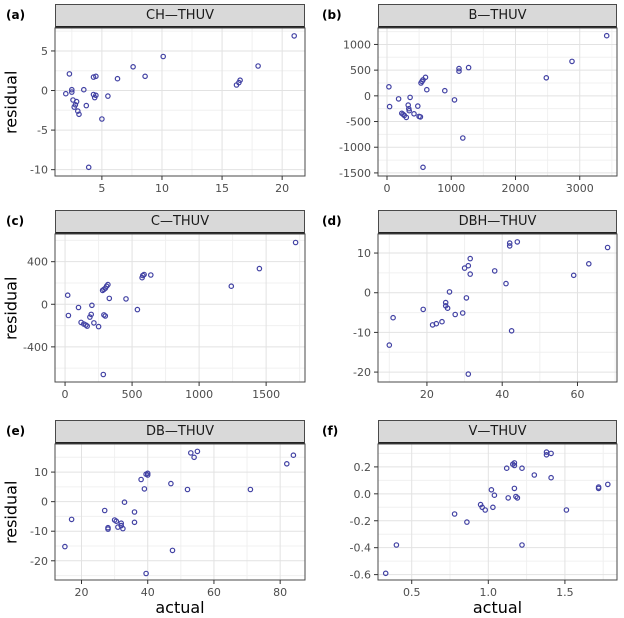  I want to click on svg-text: 3000, so click(580, 188).